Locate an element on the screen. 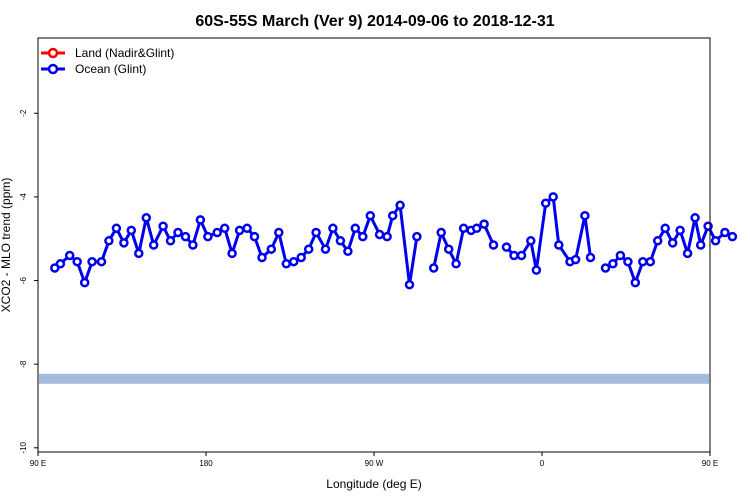 Image resolution: width=750 pixels, height=500 pixels. x-tick-label: 90 W is located at coordinates (374, 463).